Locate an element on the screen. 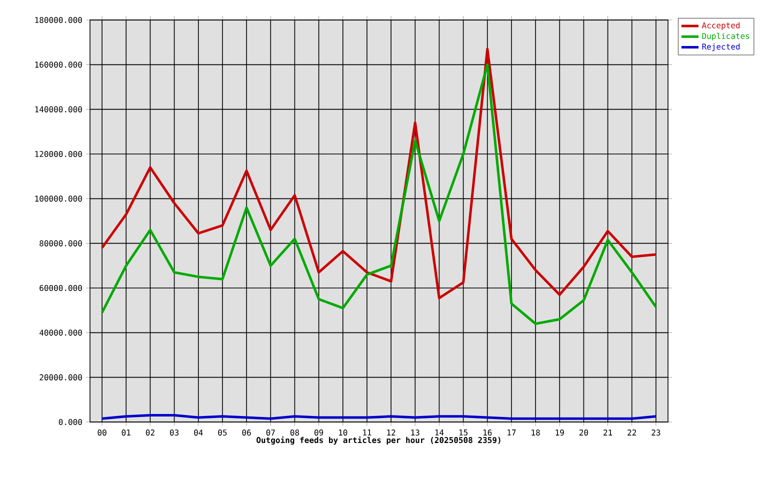 The image size is (780, 480). x-tick-label: 11 is located at coordinates (367, 433).